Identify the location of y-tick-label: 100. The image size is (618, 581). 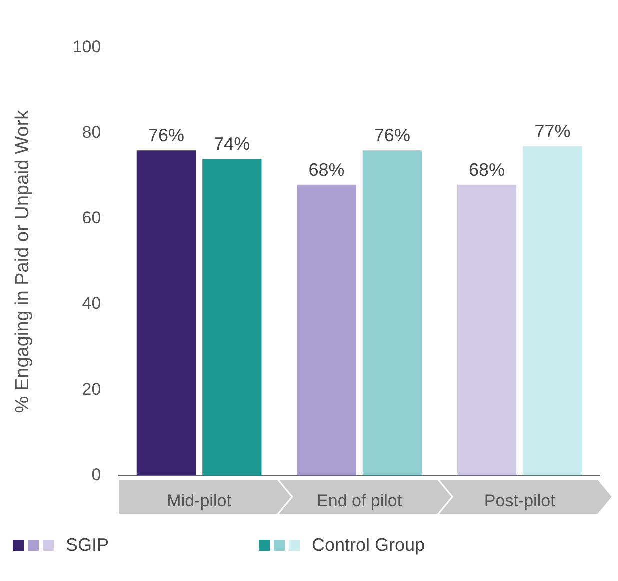
(87, 47).